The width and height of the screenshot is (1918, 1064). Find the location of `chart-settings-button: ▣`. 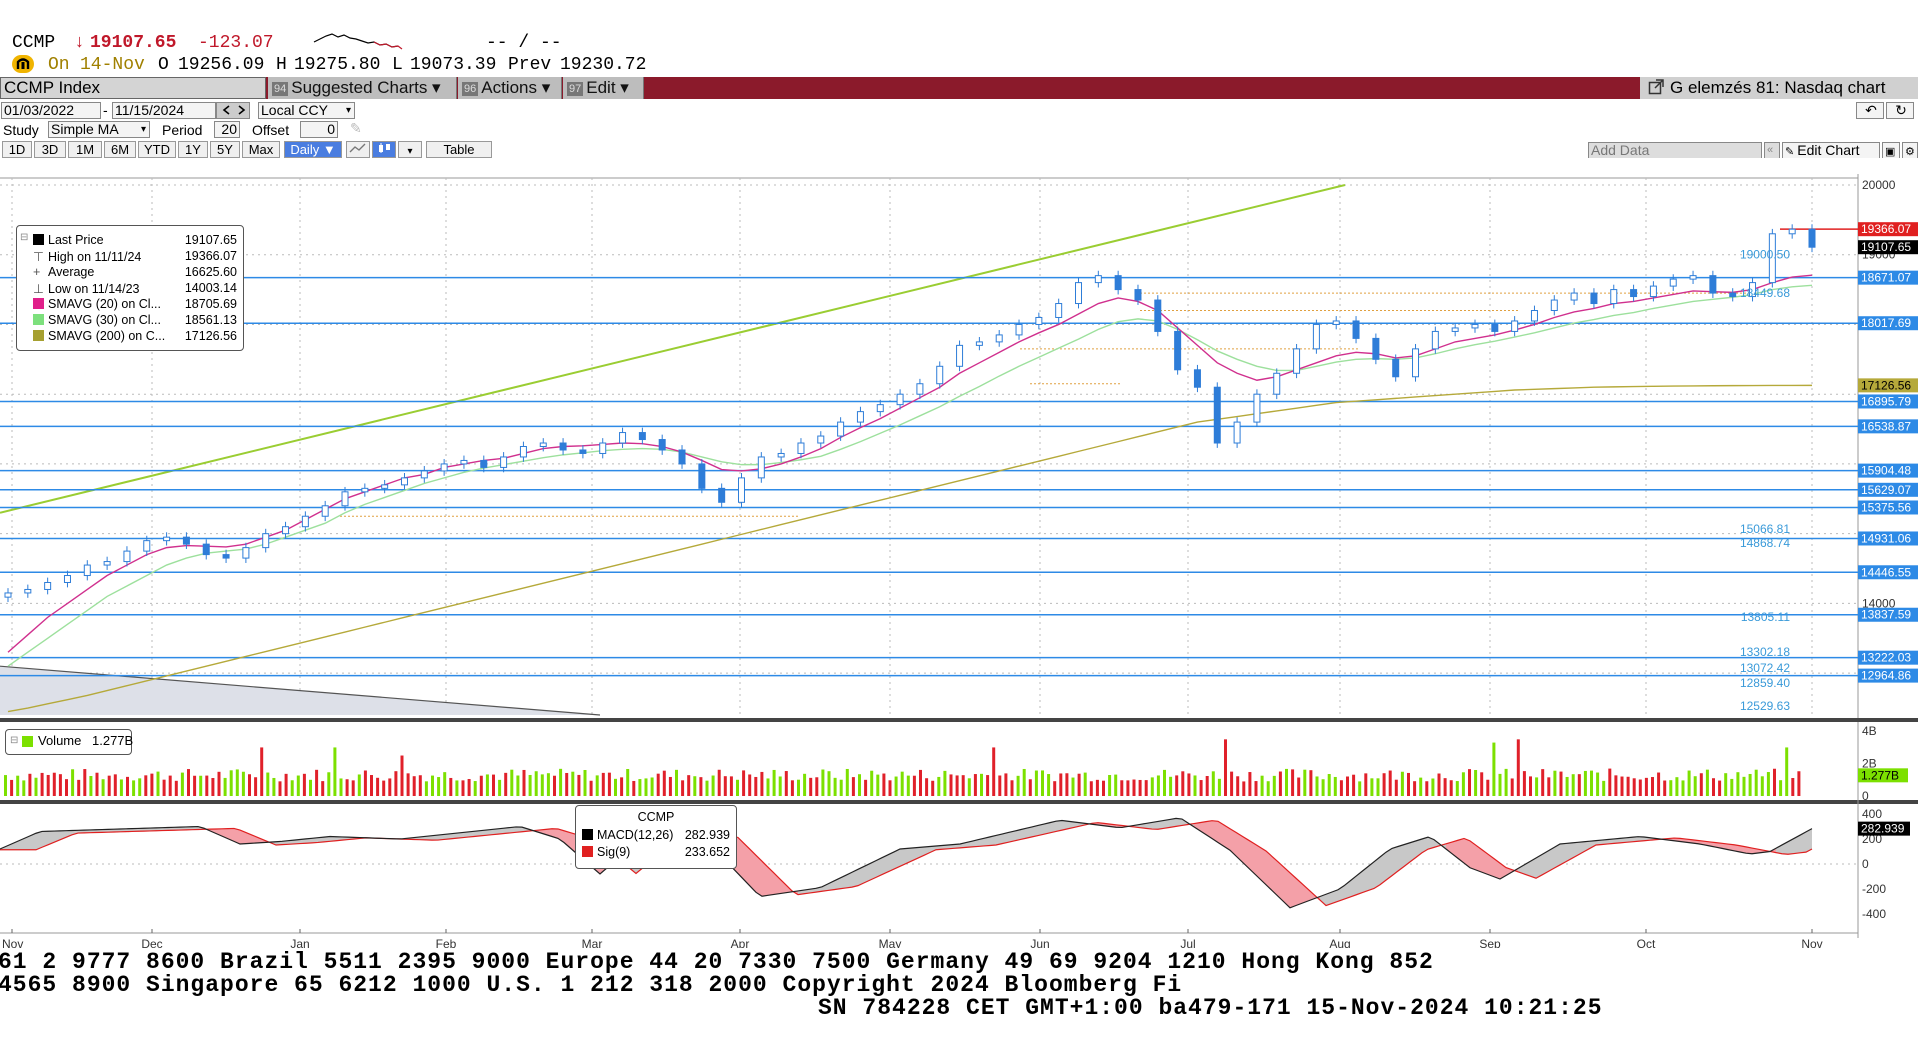

chart-settings-button: ▣ is located at coordinates (1891, 150).